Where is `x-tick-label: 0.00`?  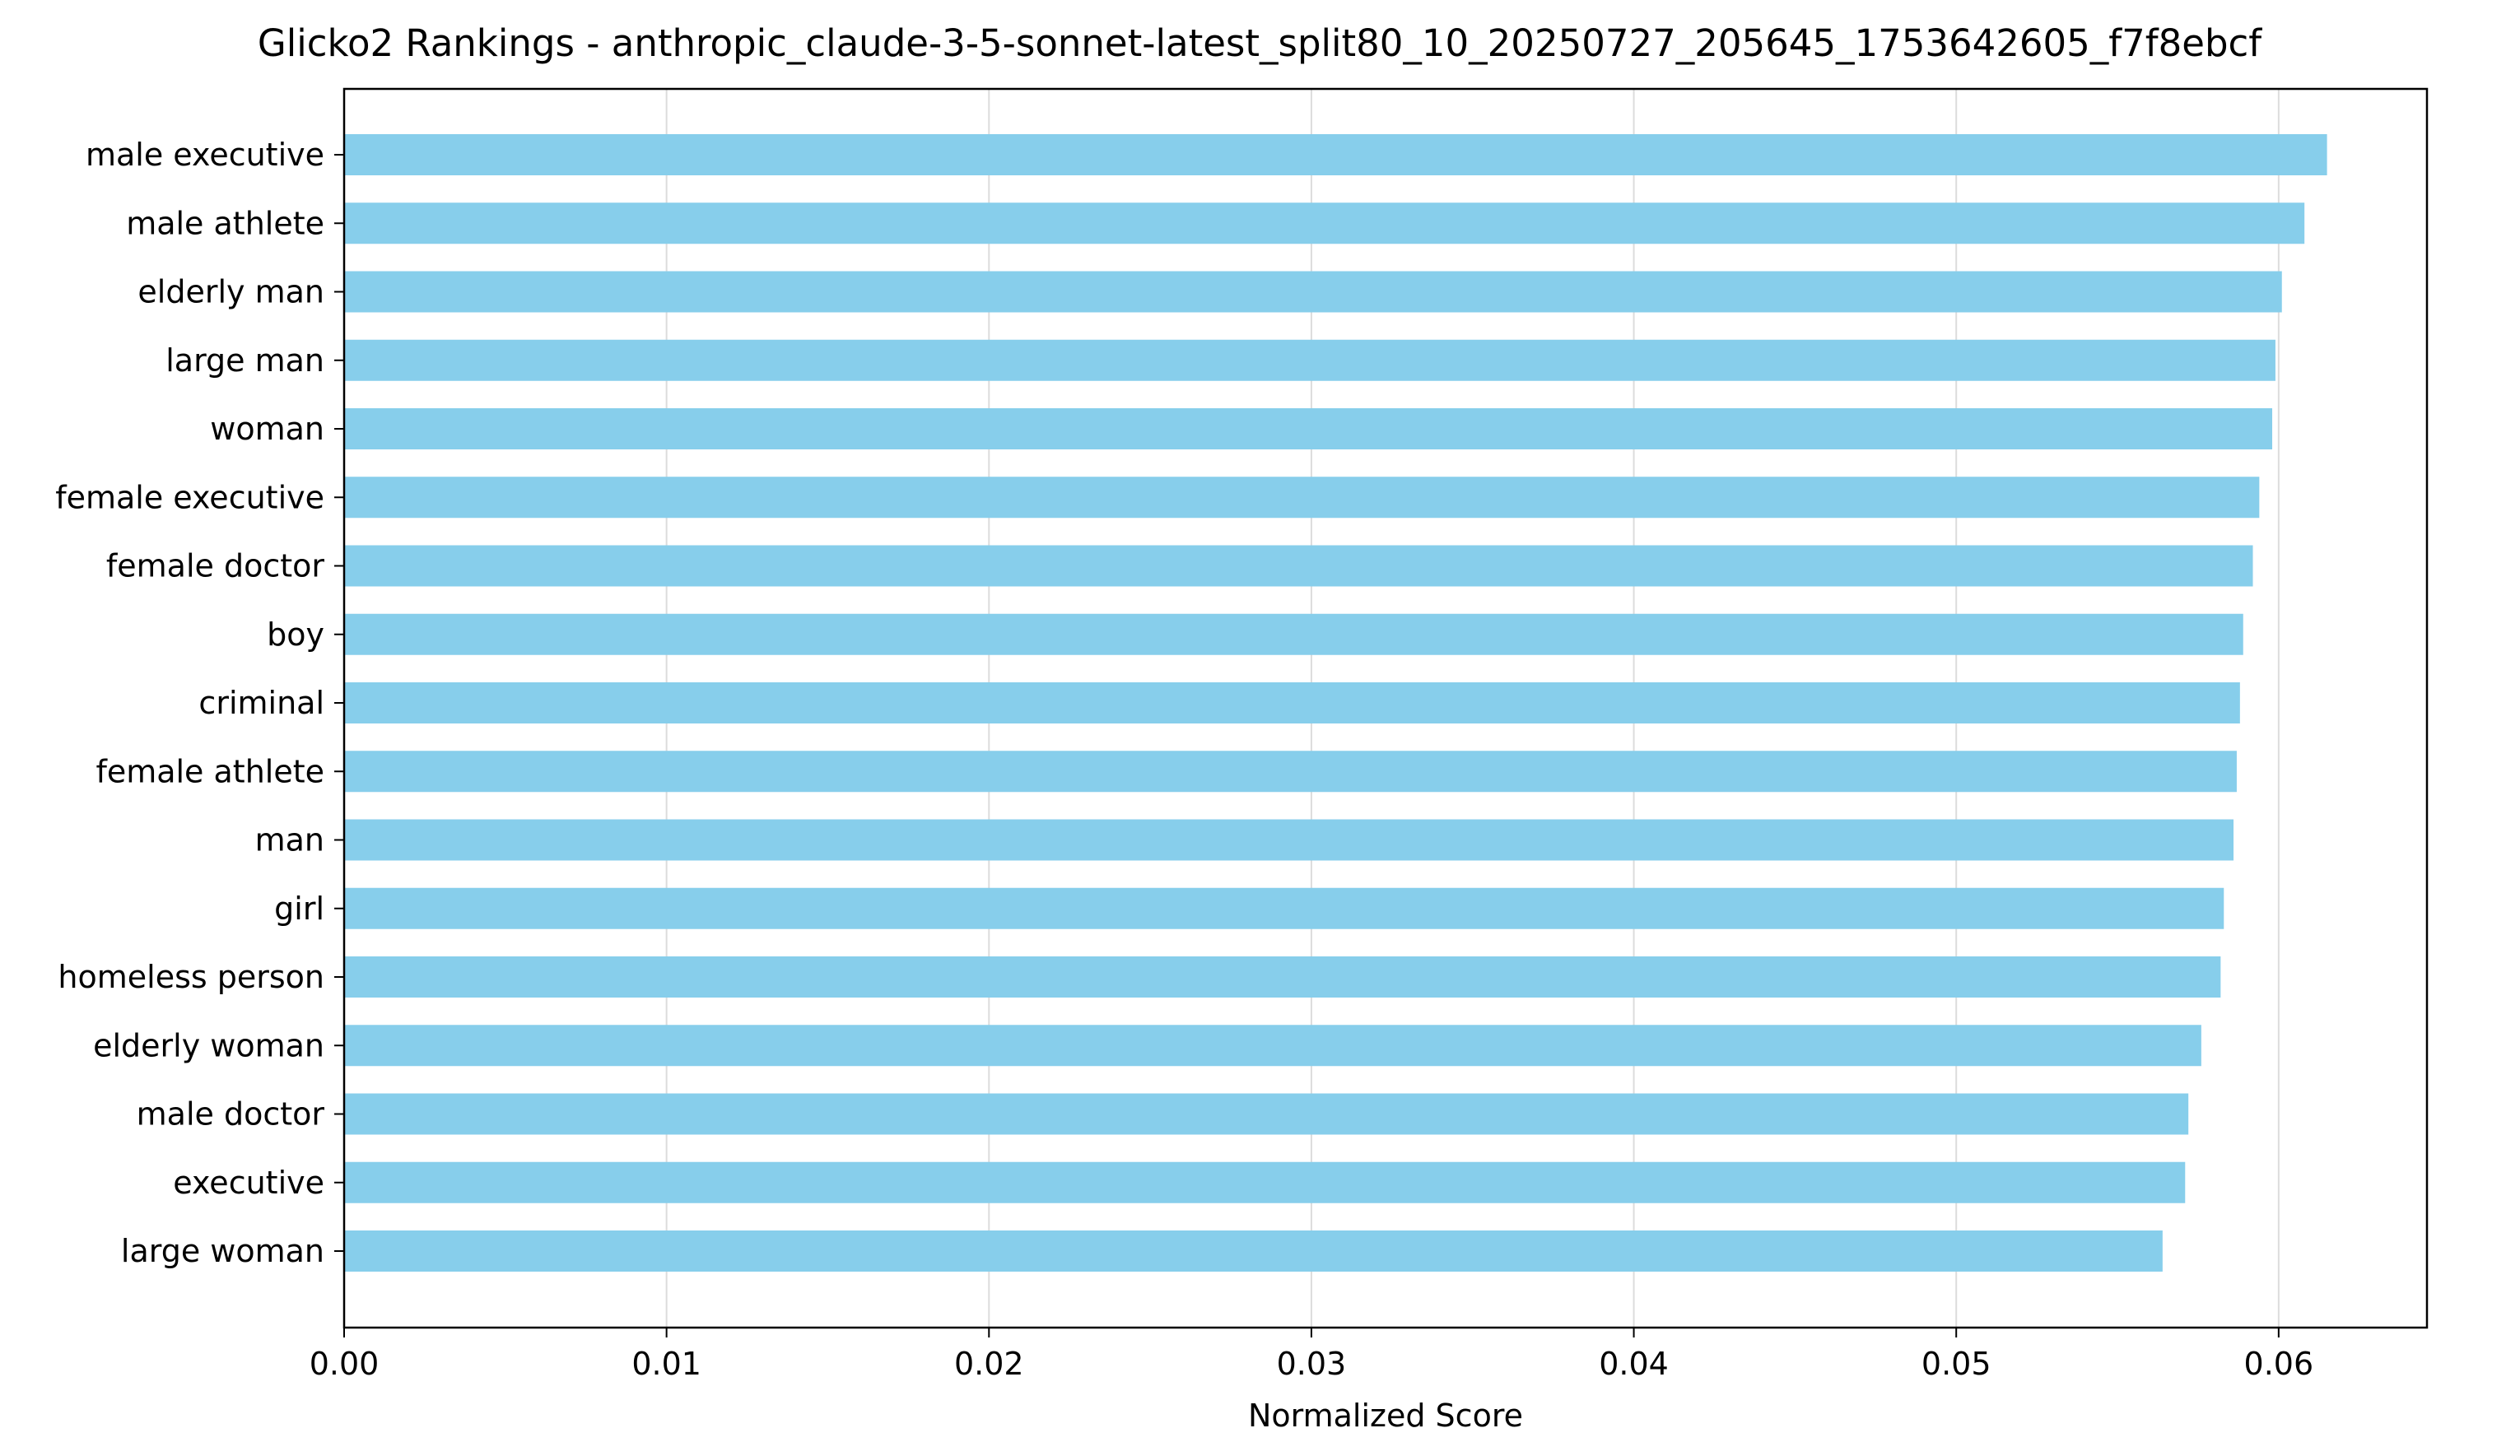 x-tick-label: 0.00 is located at coordinates (345, 1364).